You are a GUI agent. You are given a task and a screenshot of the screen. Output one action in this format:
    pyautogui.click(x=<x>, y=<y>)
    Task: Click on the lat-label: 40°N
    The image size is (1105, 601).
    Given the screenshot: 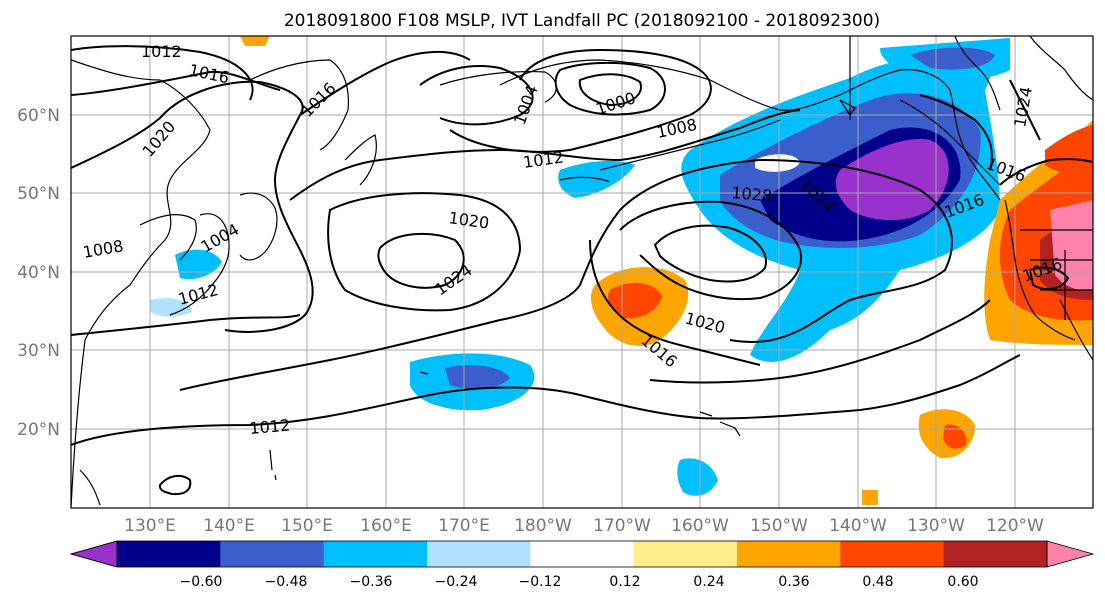 What is the action you would take?
    pyautogui.click(x=38, y=273)
    